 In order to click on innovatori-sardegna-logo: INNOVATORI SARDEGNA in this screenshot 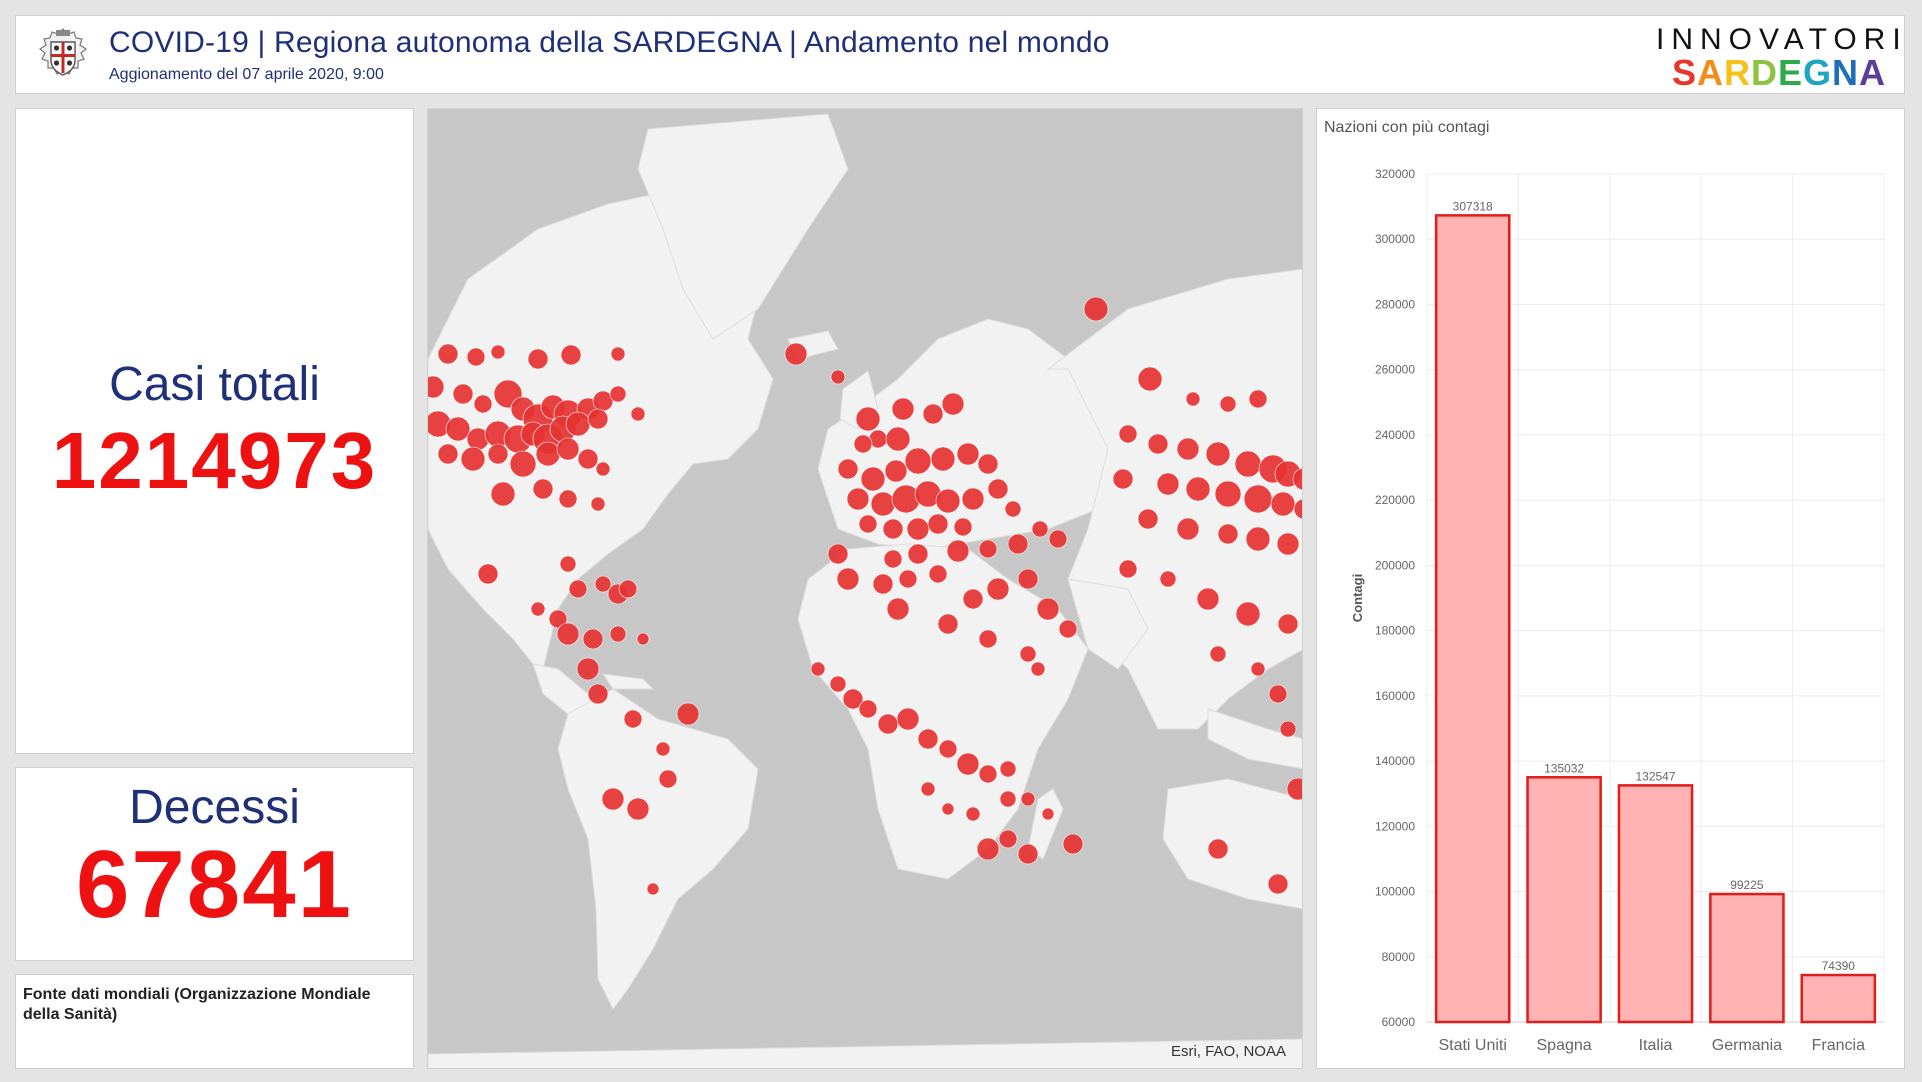, I will do `click(1778, 57)`.